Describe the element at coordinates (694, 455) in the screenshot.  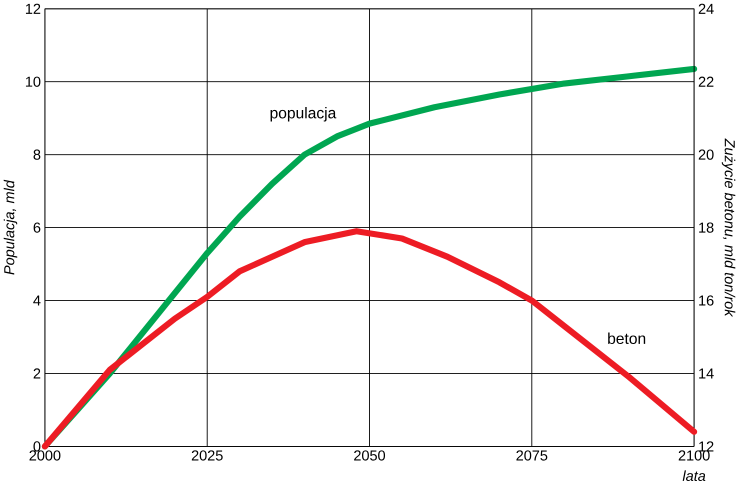
I see `x-tick-label: 2100` at that location.